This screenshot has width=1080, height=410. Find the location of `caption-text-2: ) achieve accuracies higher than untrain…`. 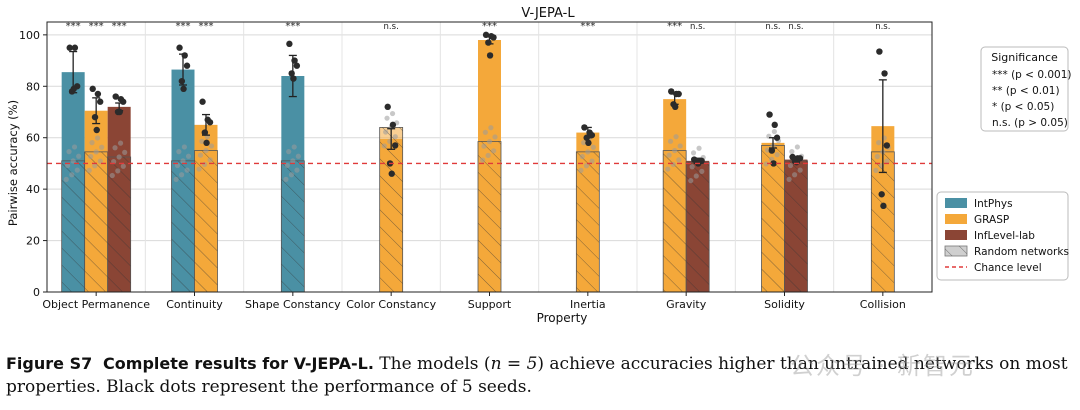

caption-text-2: ) achieve accuracies higher than untrain… is located at coordinates (537, 375).